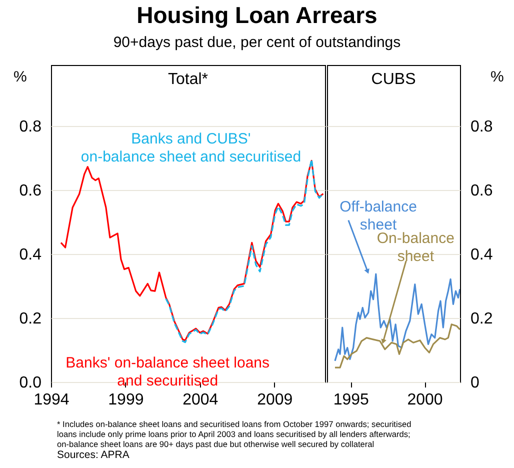  What do you see at coordinates (52, 400) in the screenshot?
I see `x-tick-label: 1994` at bounding box center [52, 400].